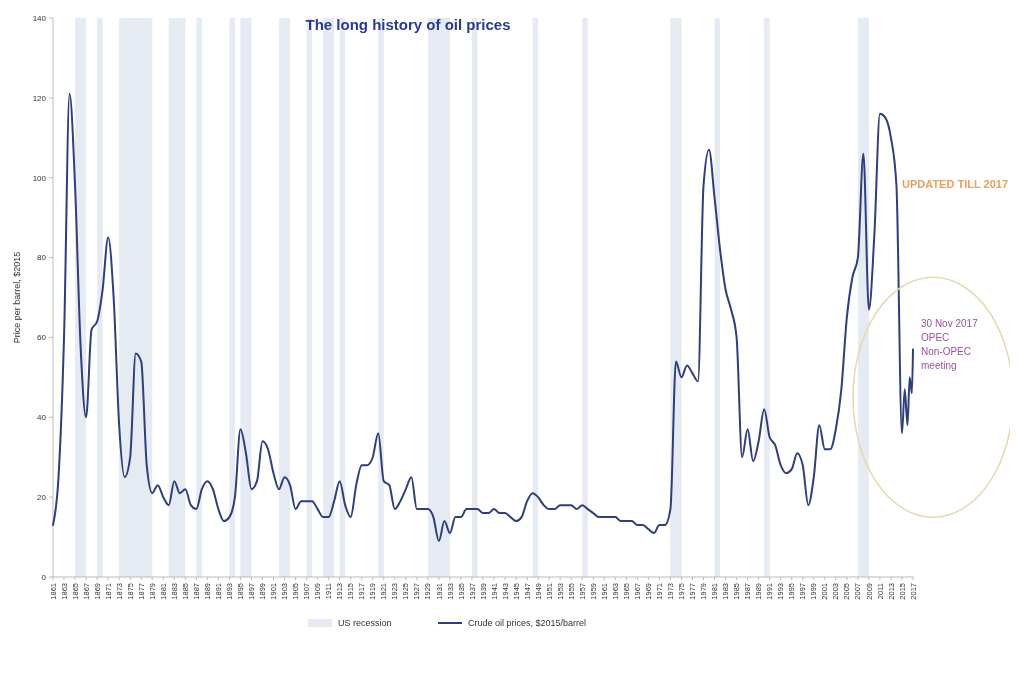  What do you see at coordinates (42, 258) in the screenshot?
I see `y-tick-label: 80` at bounding box center [42, 258].